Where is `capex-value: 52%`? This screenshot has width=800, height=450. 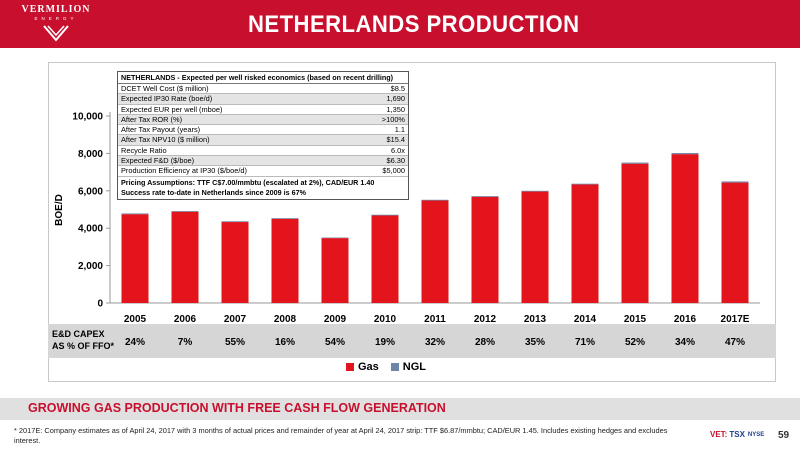
capex-value: 52% is located at coordinates (635, 342).